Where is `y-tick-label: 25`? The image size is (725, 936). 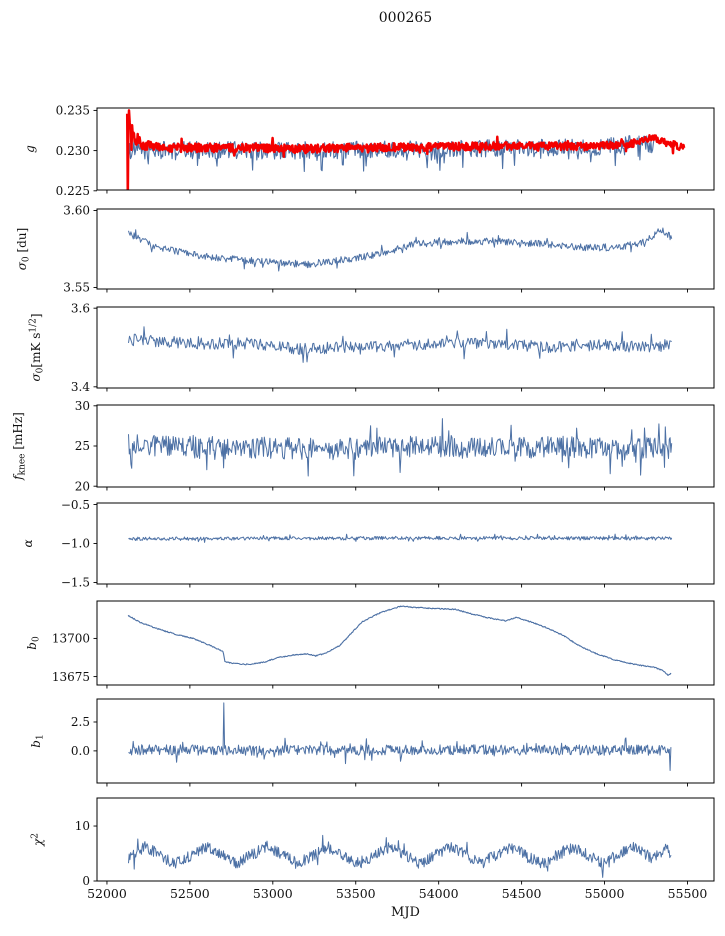
y-tick-label: 25 is located at coordinates (82, 446).